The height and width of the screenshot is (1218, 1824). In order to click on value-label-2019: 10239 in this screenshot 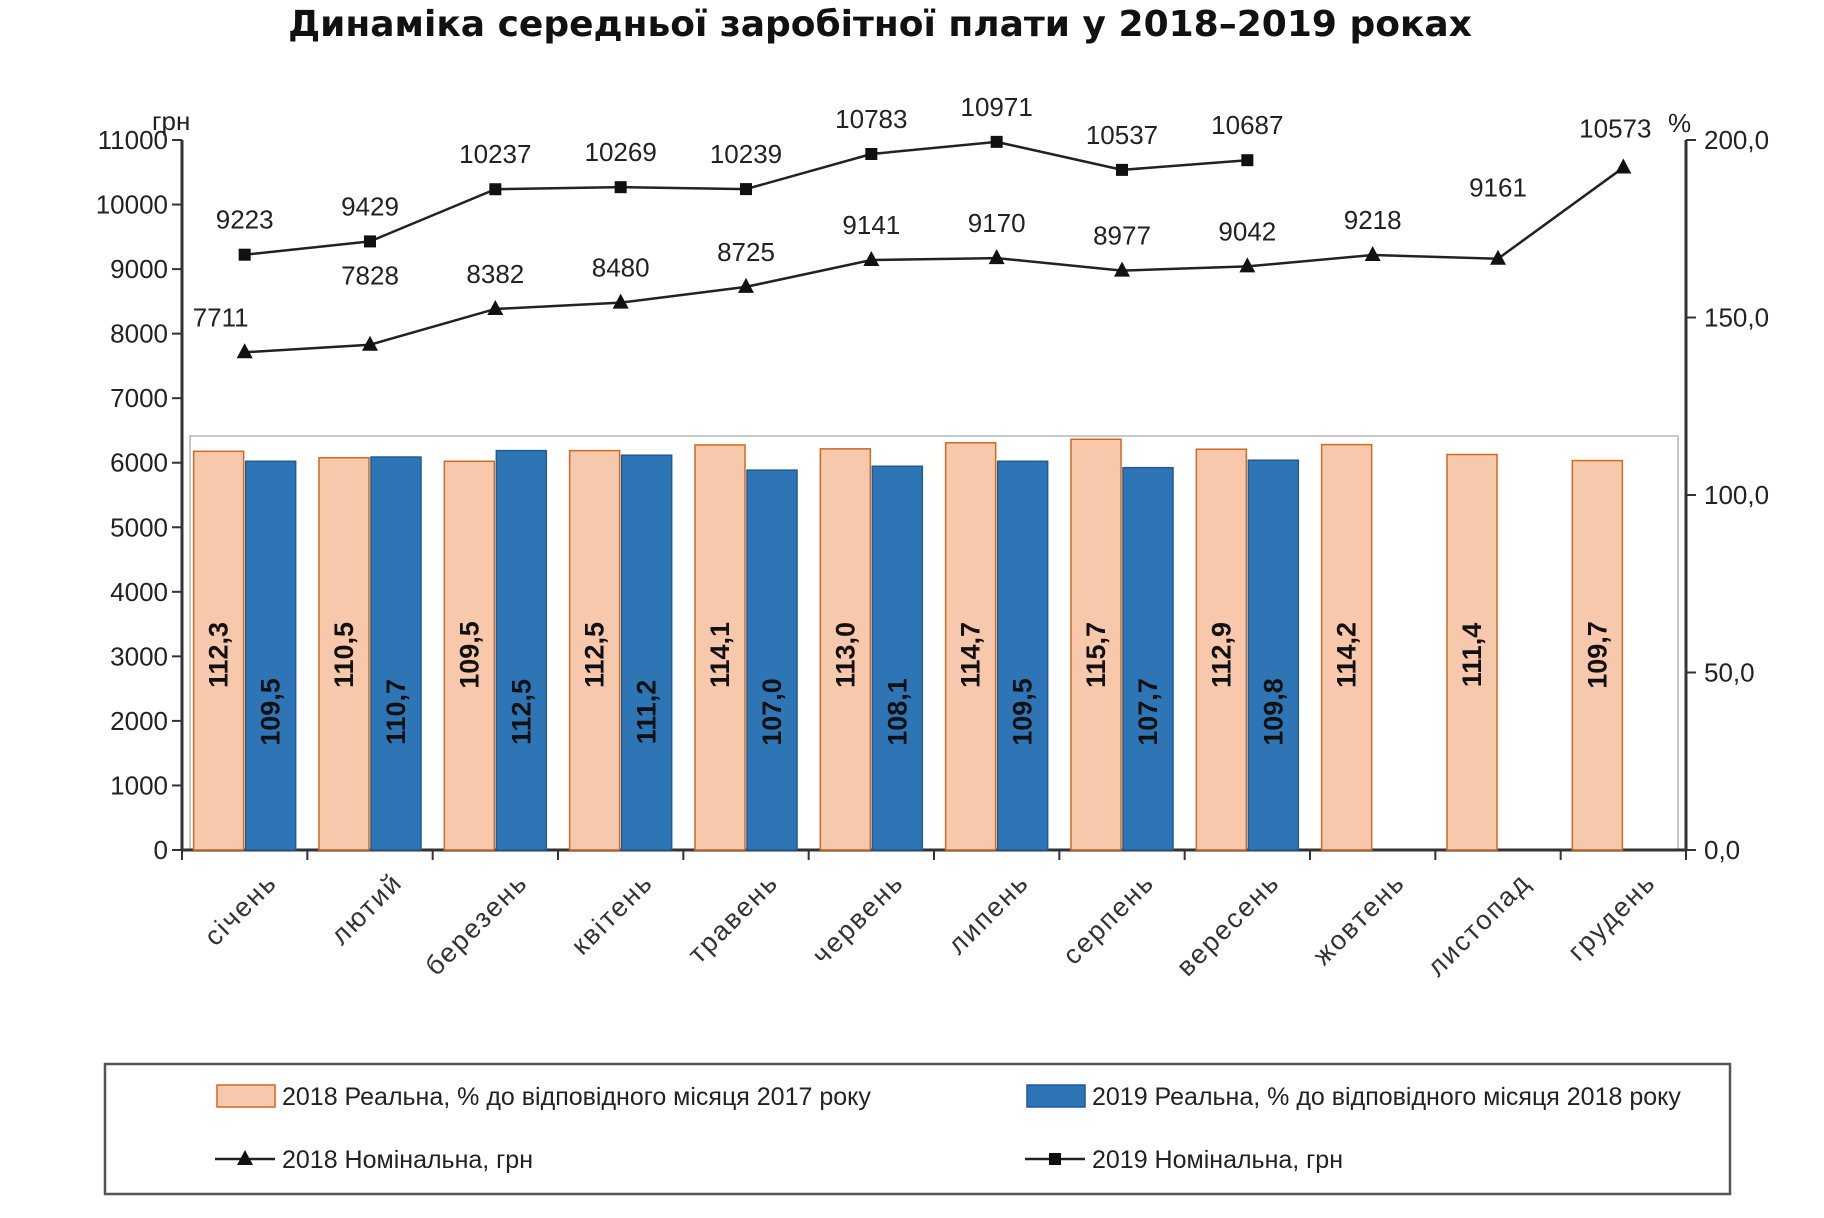, I will do `click(746, 154)`.